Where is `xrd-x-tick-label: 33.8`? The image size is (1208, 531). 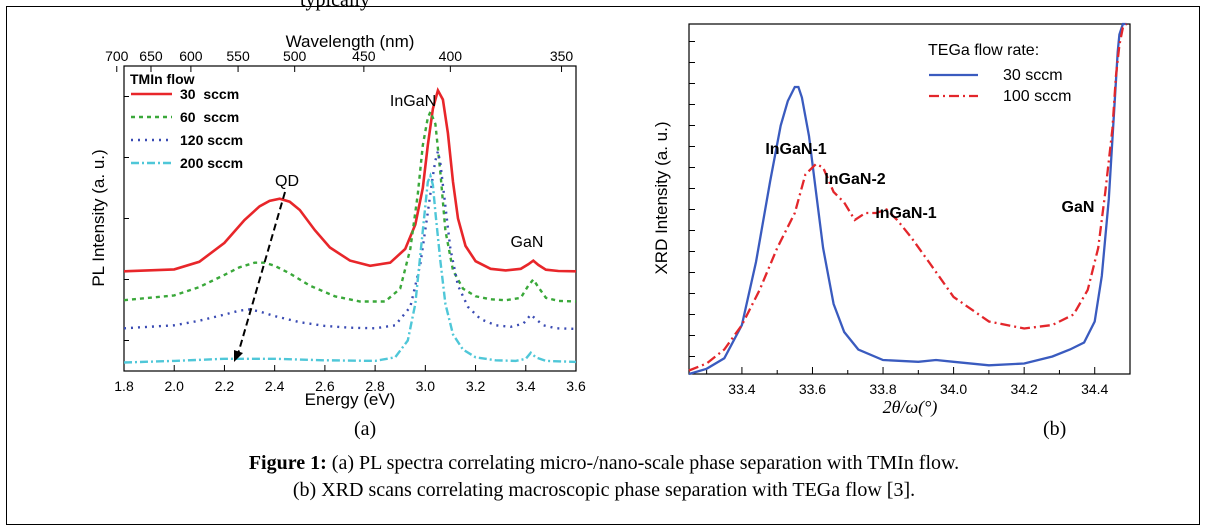 xrd-x-tick-label: 33.8 is located at coordinates (882, 389).